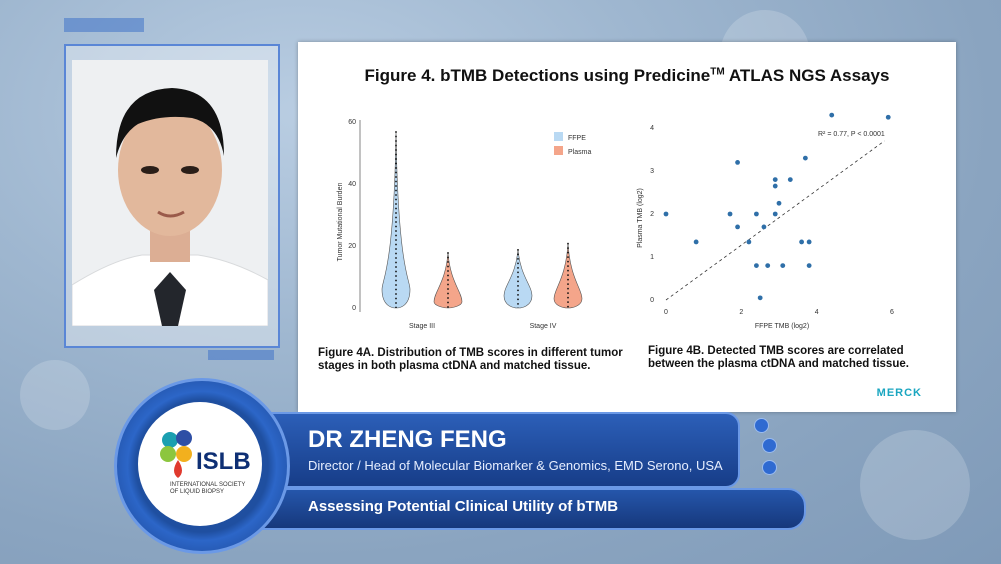 This screenshot has height=564, width=1001. What do you see at coordinates (899, 393) in the screenshot?
I see `merck-logo: MERCK` at bounding box center [899, 393].